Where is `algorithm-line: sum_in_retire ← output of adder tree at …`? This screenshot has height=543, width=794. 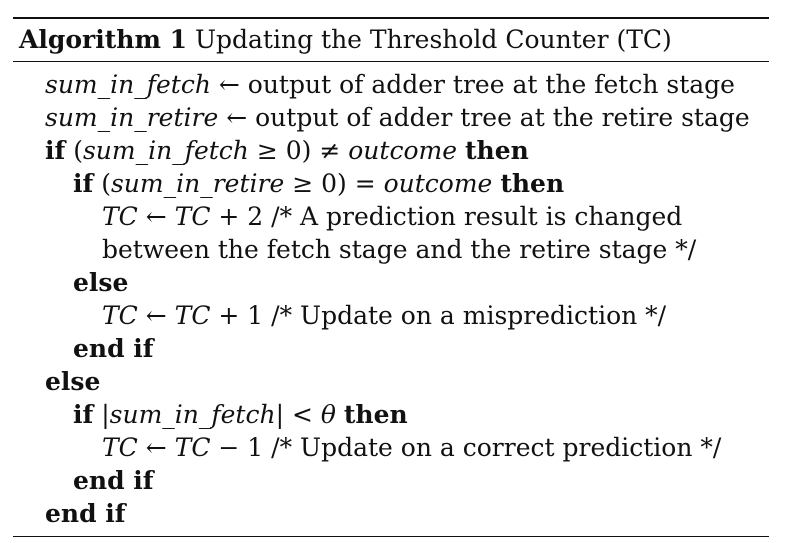
algorithm-line: sum_in_retire ← output of adder tree at … is located at coordinates (397, 117).